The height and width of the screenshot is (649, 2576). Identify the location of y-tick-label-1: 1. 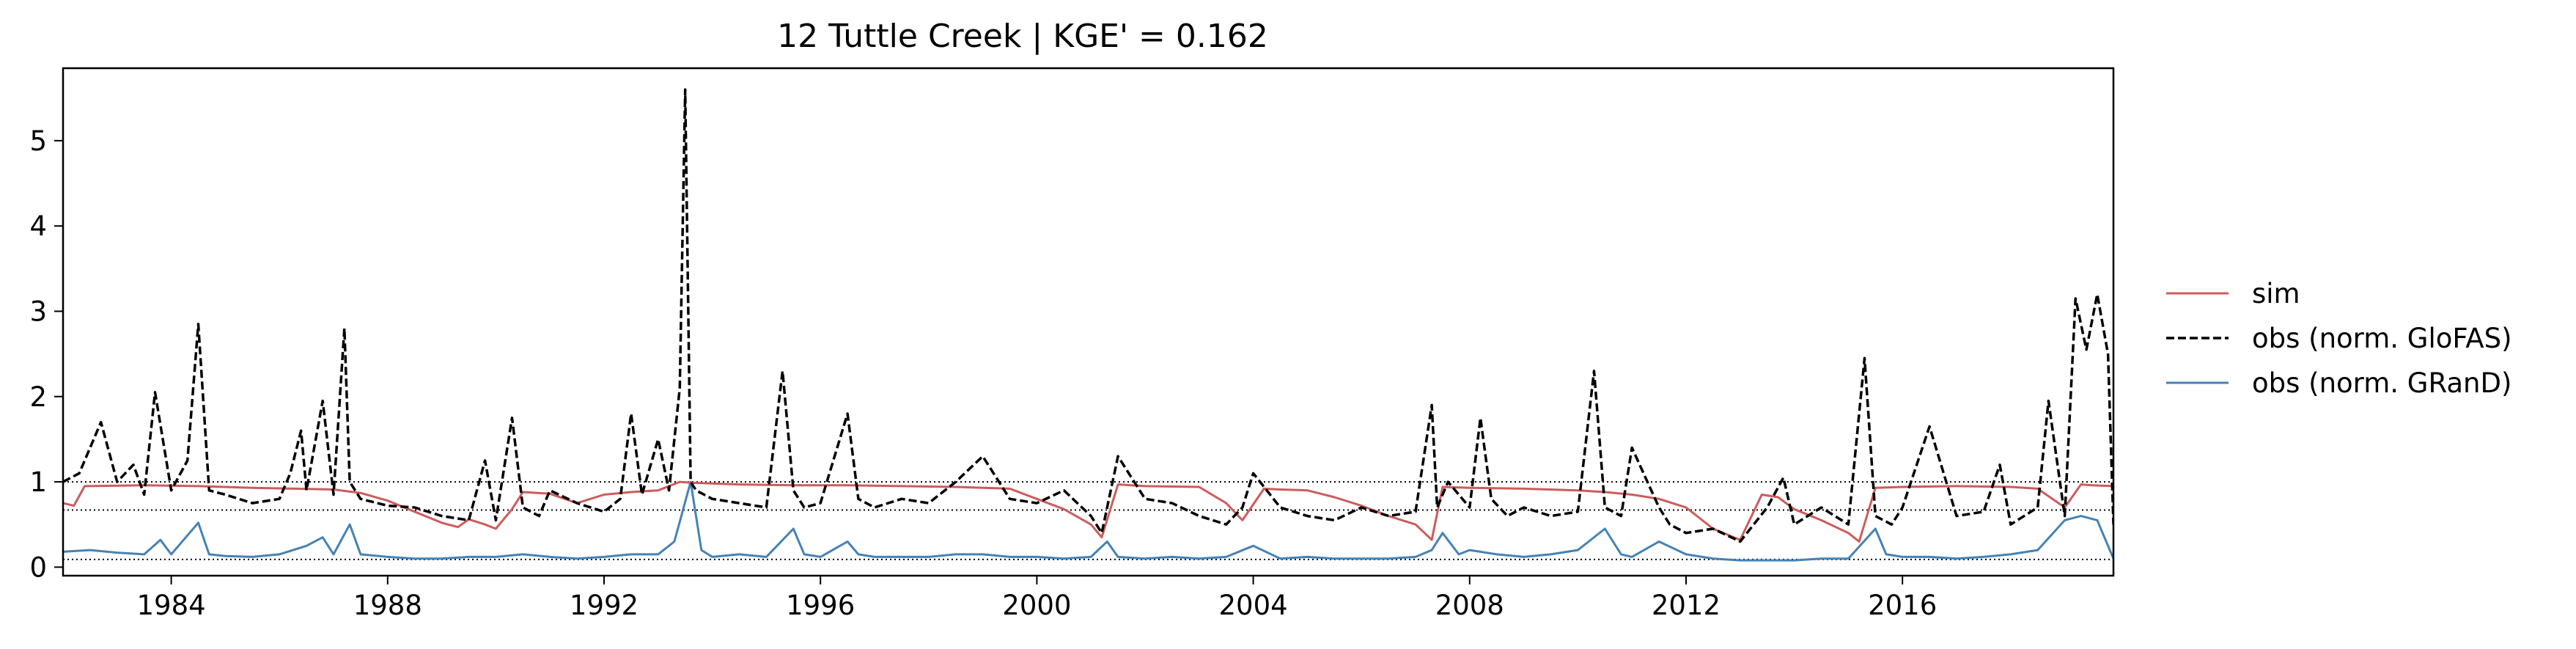
(38, 482).